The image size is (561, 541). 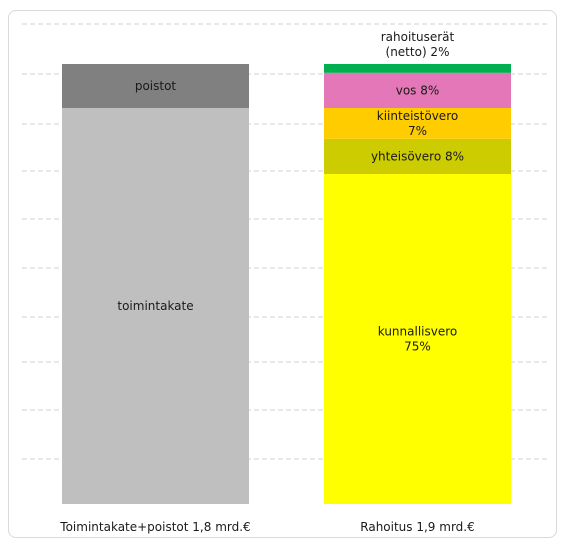 What do you see at coordinates (417, 131) in the screenshot?
I see `segment-label-line: 7%` at bounding box center [417, 131].